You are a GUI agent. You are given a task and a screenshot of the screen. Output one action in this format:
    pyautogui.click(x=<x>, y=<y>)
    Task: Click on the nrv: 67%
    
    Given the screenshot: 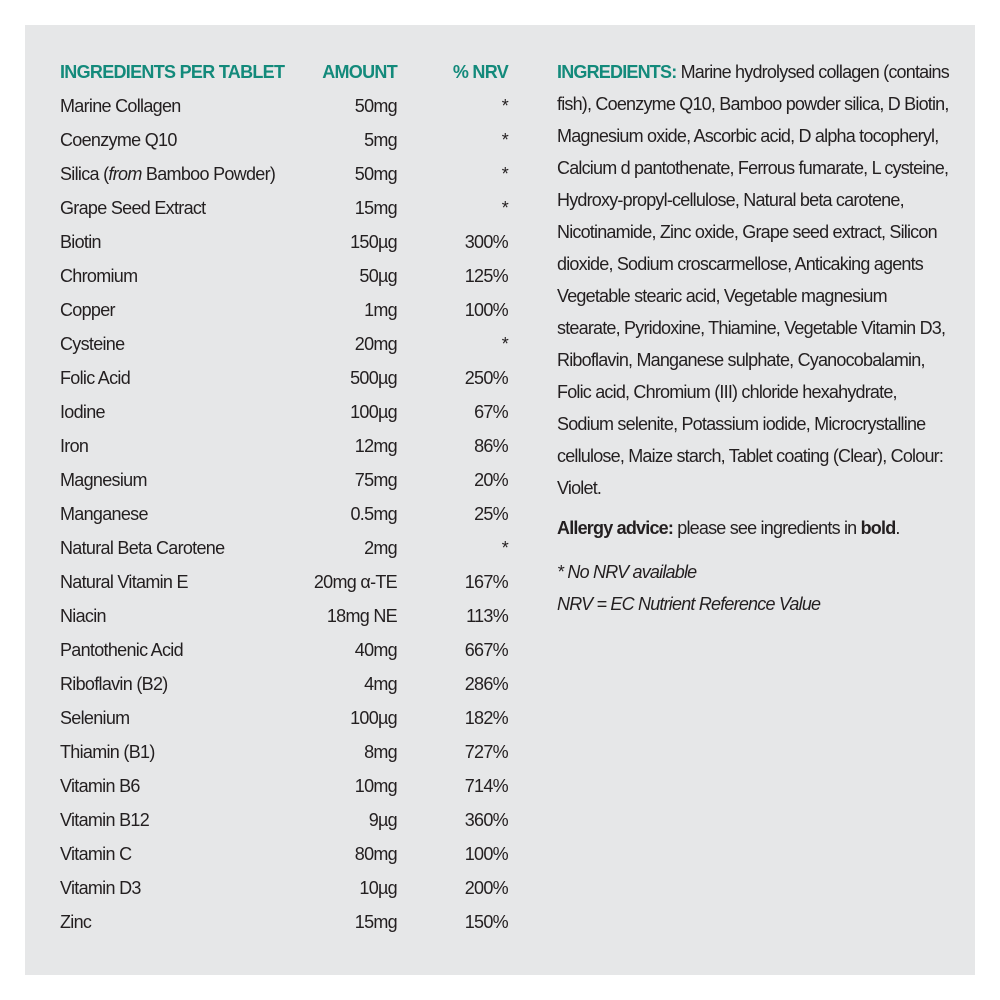 What is the action you would take?
    pyautogui.click(x=491, y=412)
    